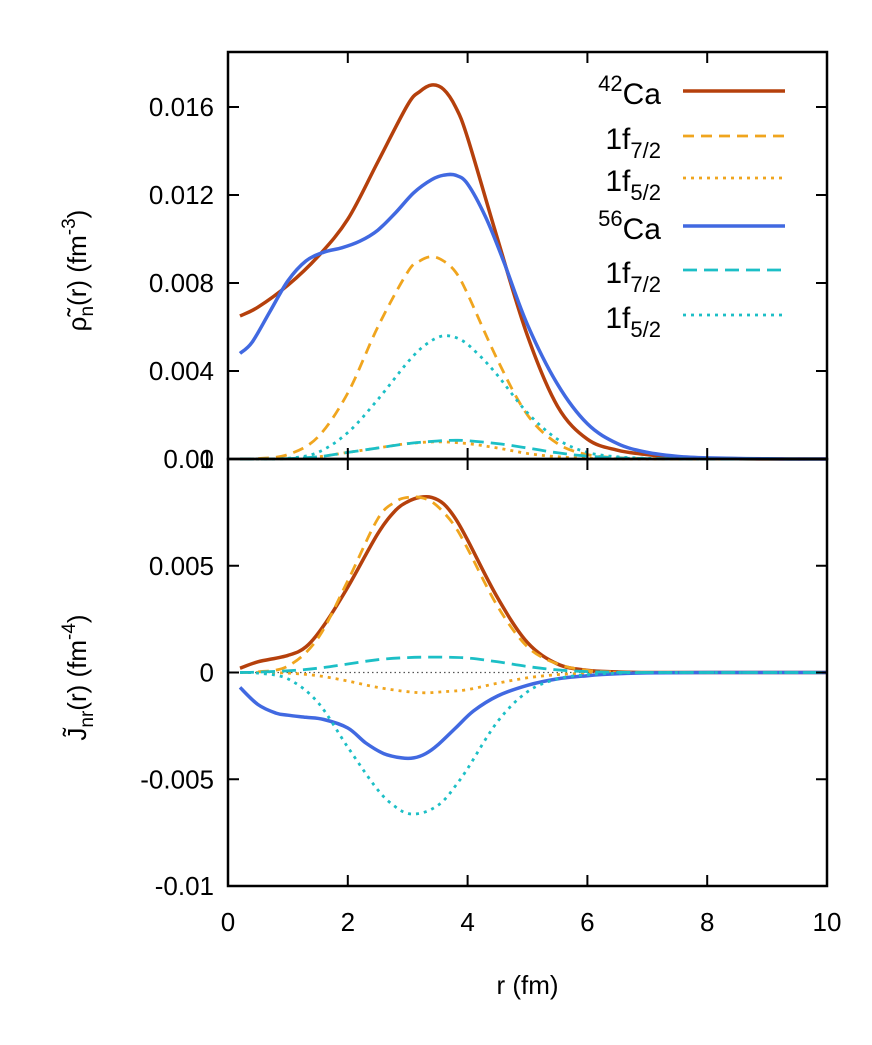 This screenshot has width=872, height=1045. I want to click on legend-label-5: 1f5/2, so click(633, 322).